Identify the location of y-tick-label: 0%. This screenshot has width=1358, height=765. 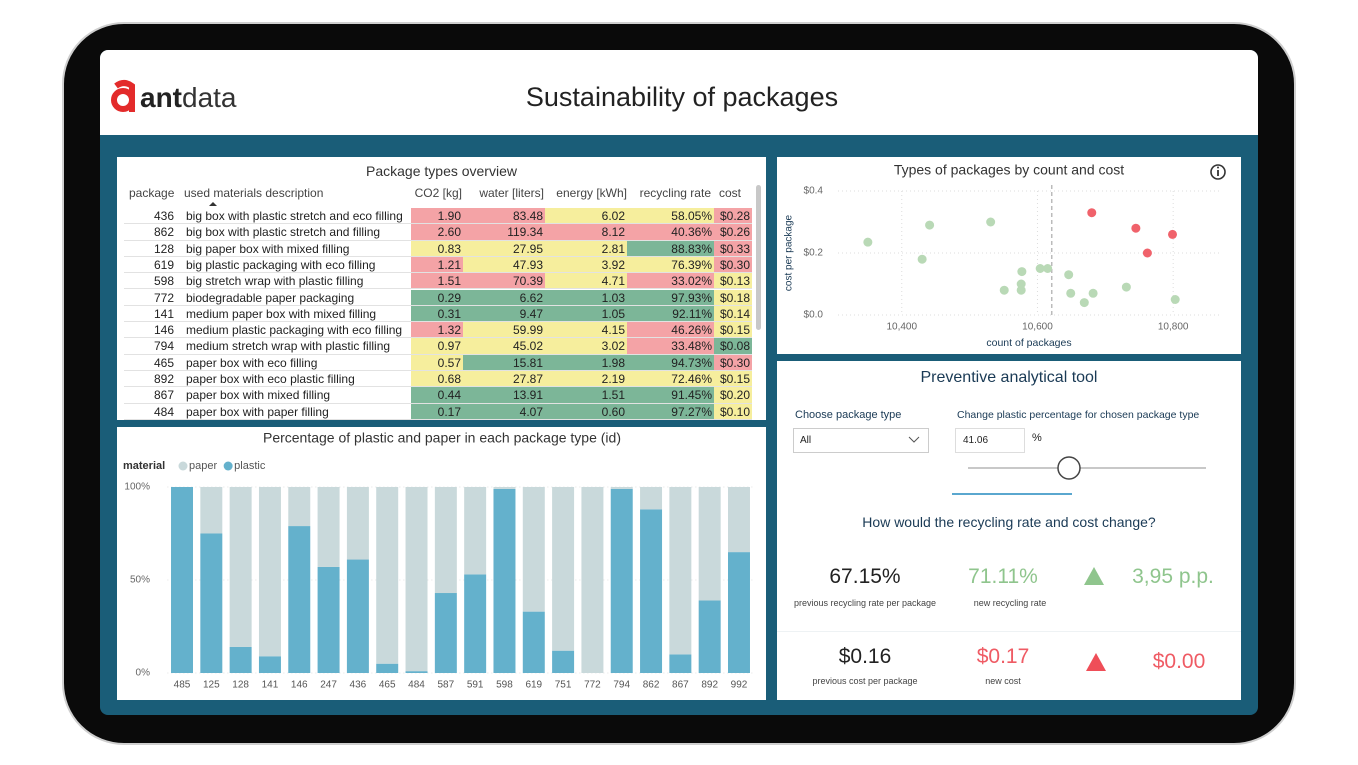
(143, 673).